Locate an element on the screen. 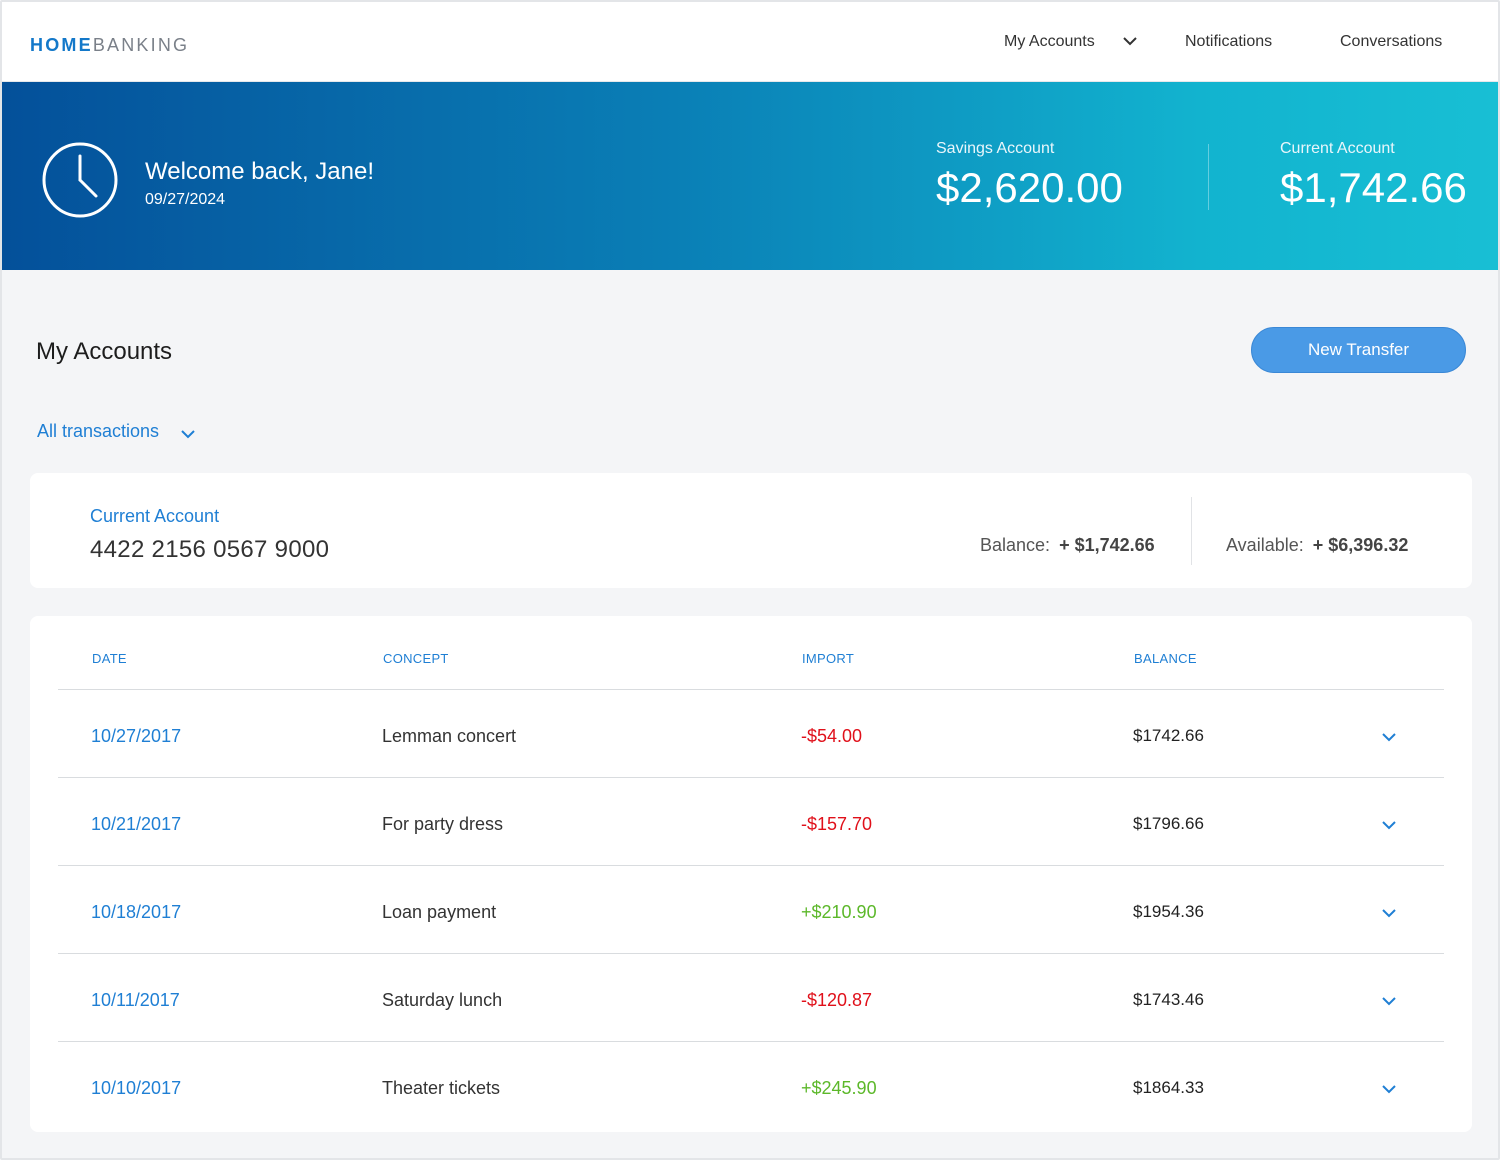 The height and width of the screenshot is (1160, 1500). row-balance: $1742.66 is located at coordinates (1168, 735).